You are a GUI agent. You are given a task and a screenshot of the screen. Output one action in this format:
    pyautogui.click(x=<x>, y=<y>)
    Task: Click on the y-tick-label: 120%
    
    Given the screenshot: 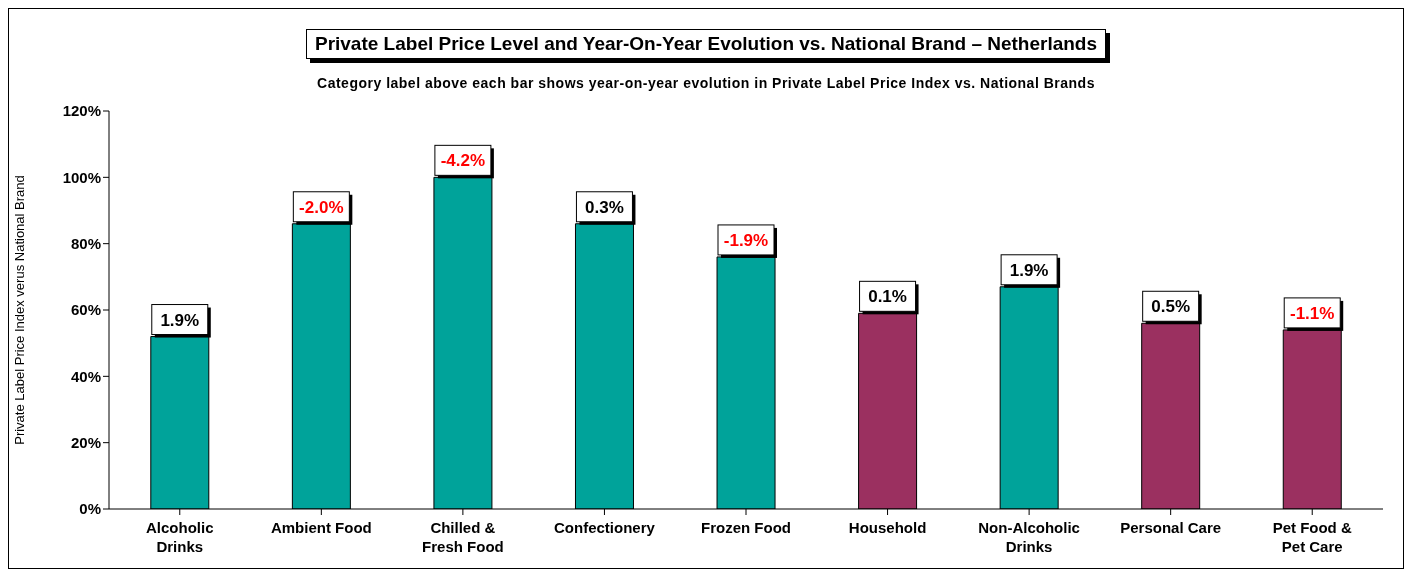 What is the action you would take?
    pyautogui.click(x=81, y=111)
    